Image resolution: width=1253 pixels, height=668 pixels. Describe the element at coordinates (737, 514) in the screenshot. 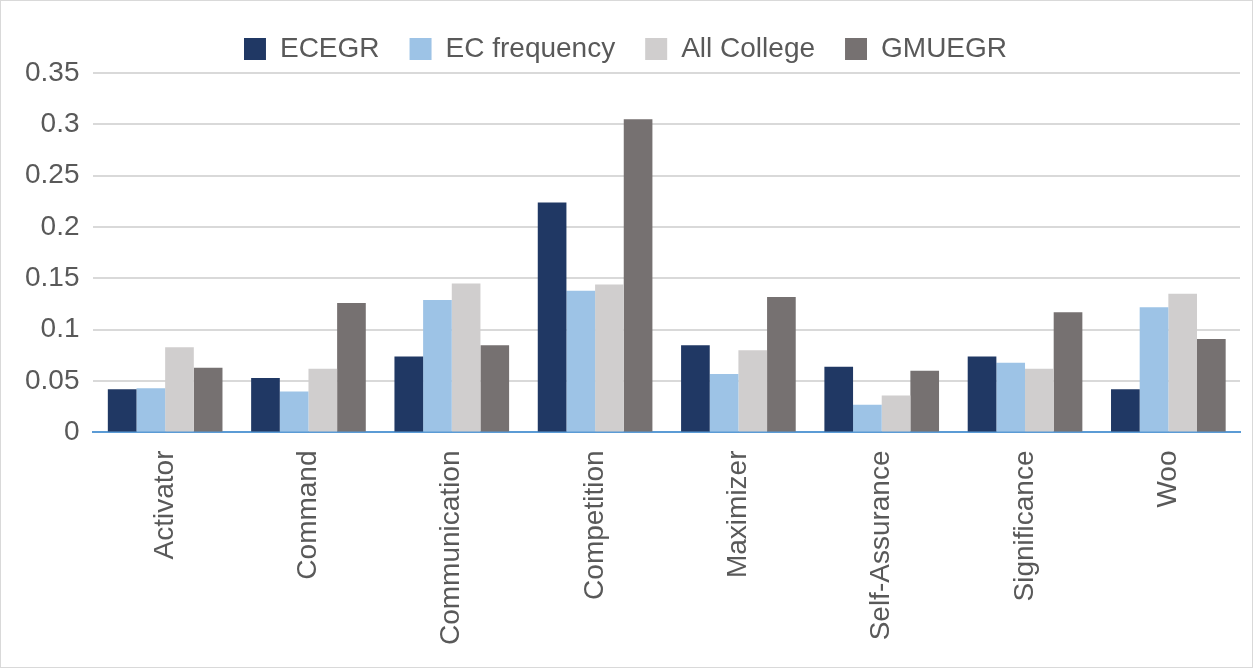

I see `x-tick-label: Maximizer` at that location.